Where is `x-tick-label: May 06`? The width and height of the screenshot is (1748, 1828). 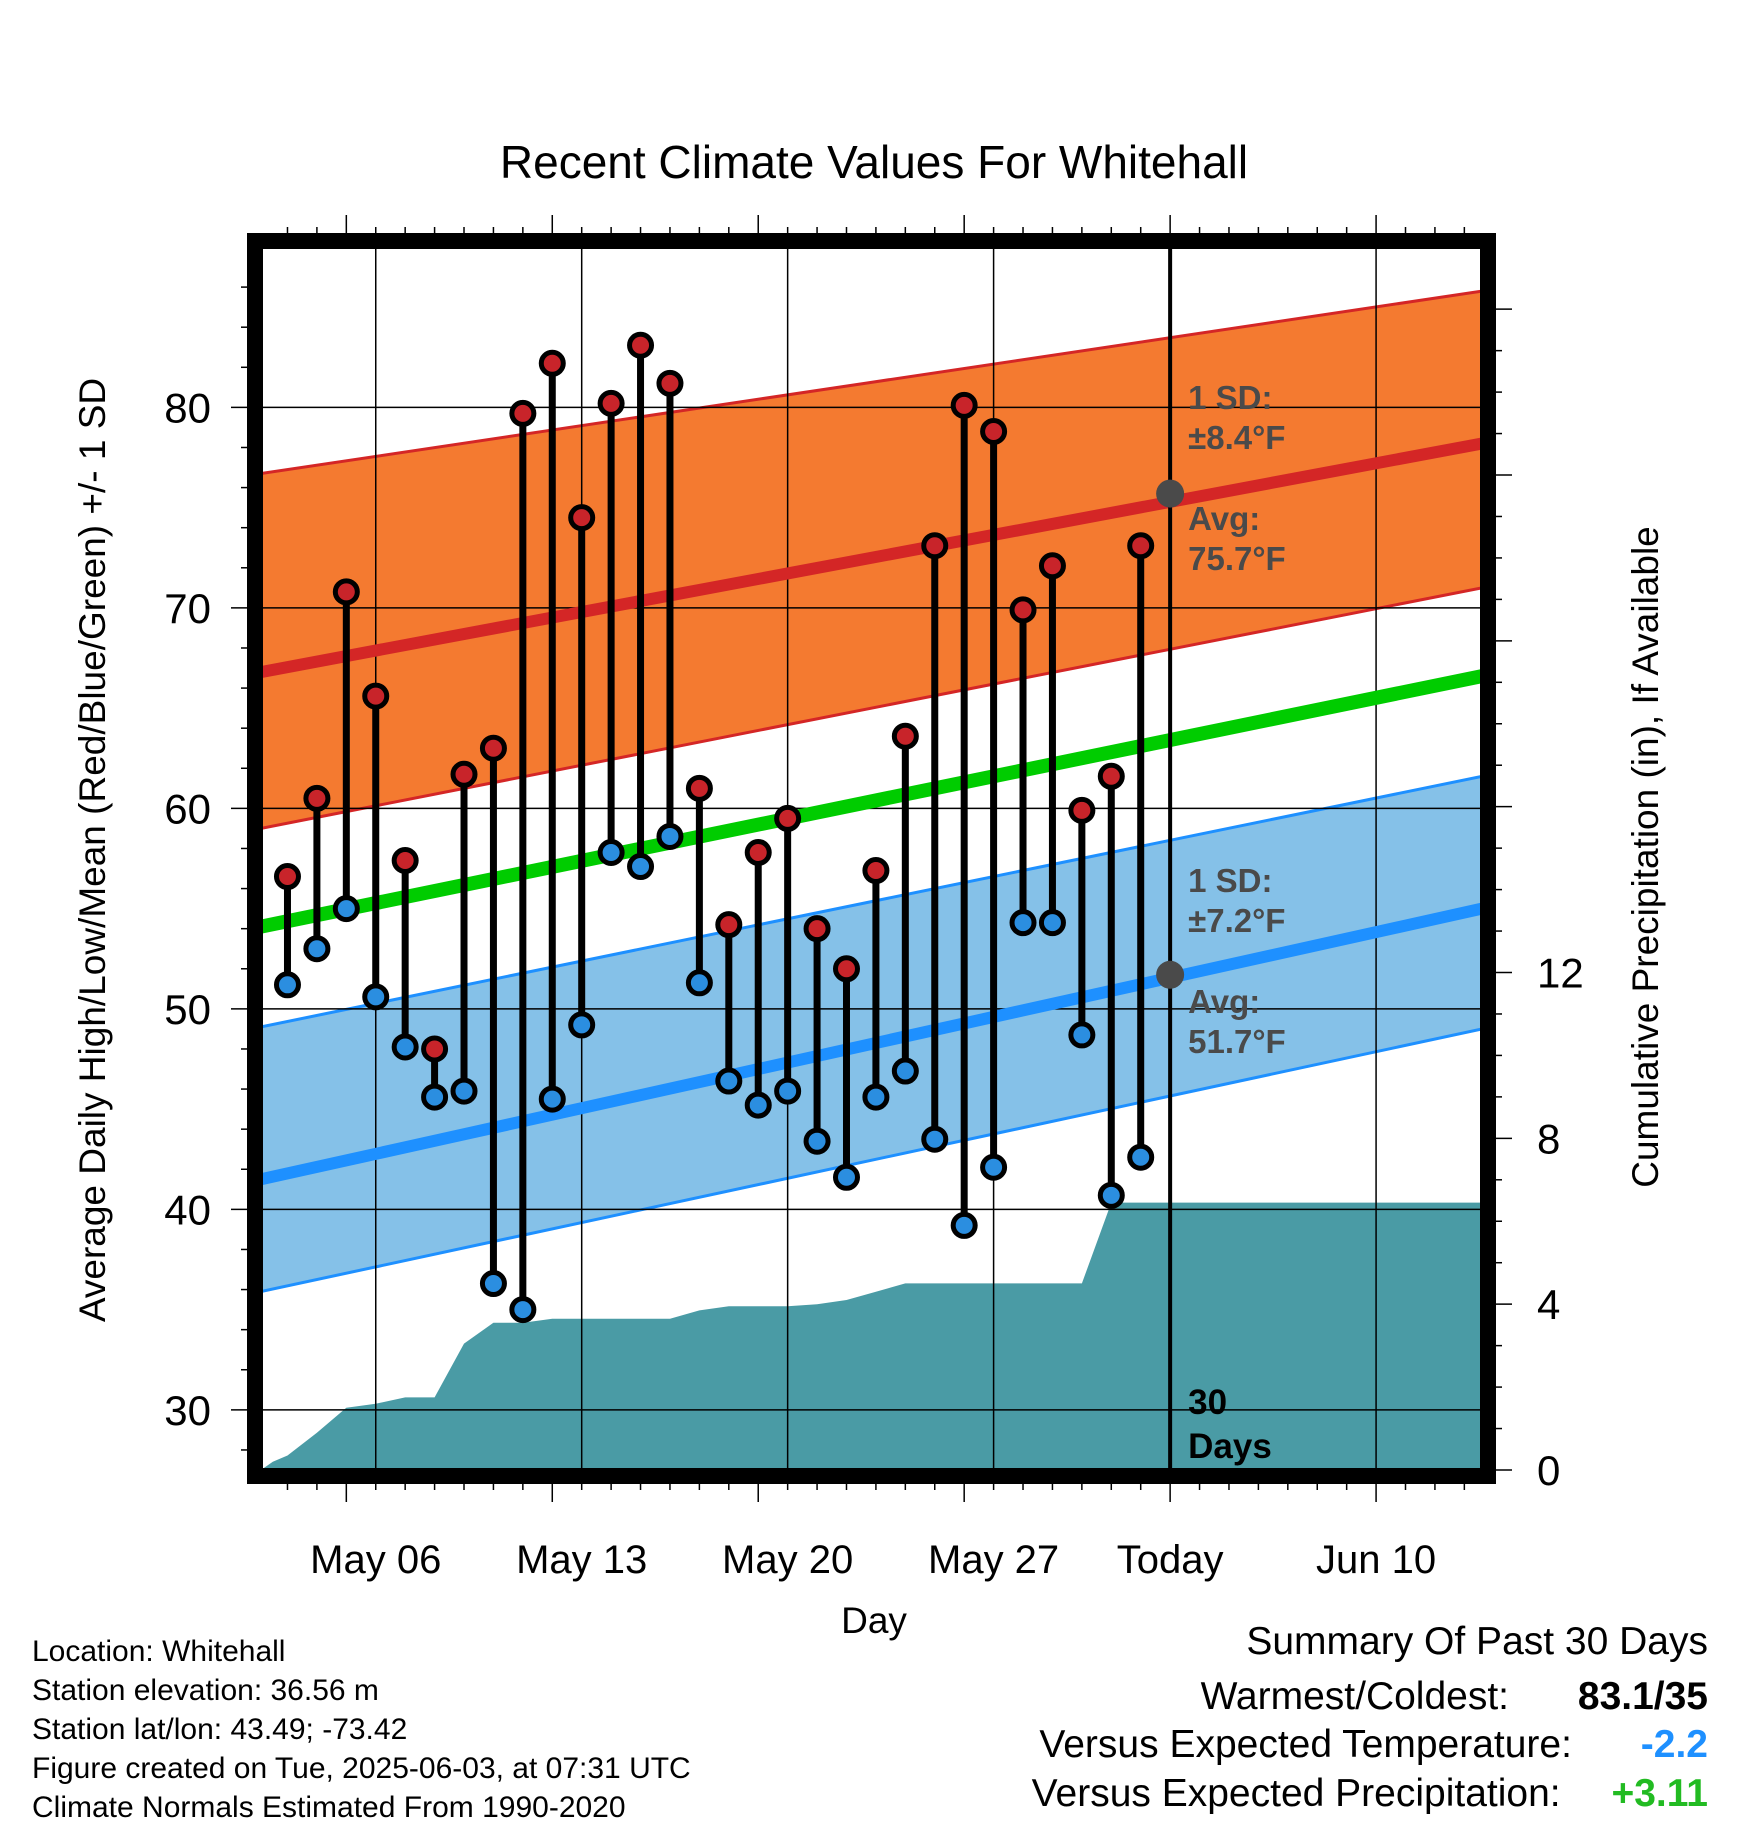 x-tick-label: May 06 is located at coordinates (375, 1560).